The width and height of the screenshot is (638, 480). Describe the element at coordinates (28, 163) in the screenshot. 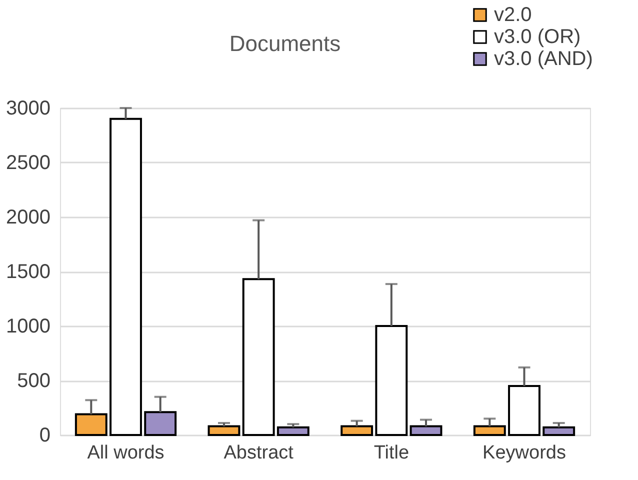

I see `y-tick-label: 2500` at that location.